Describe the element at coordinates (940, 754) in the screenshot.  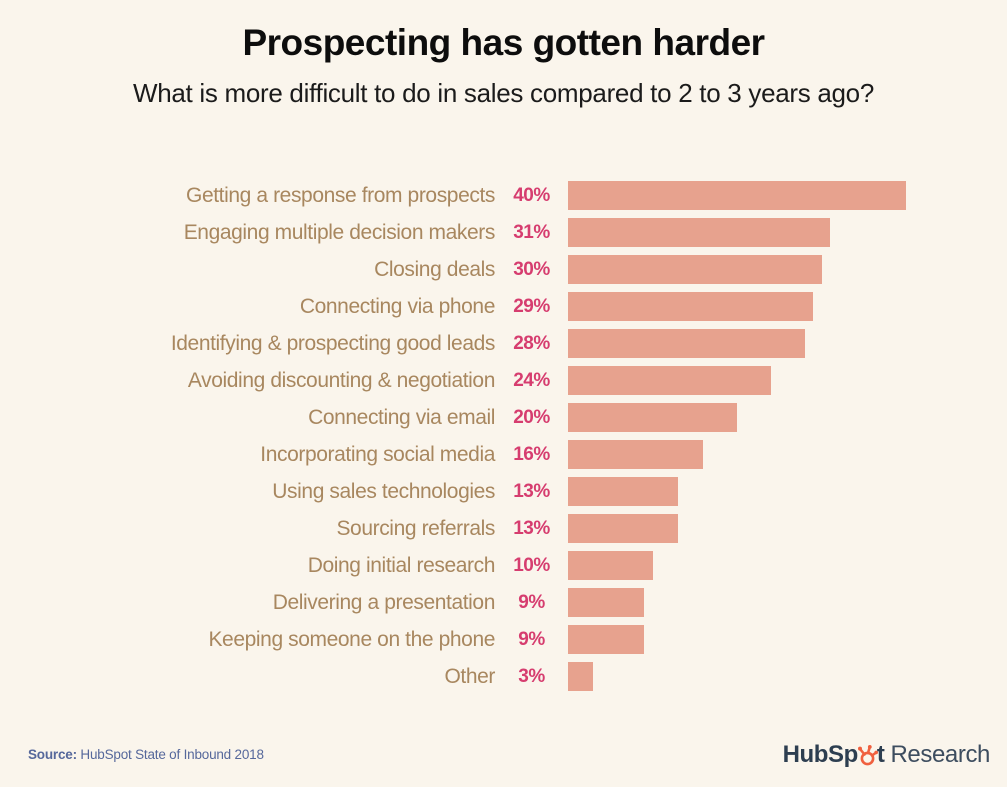
I see `logo-text-research: Research` at that location.